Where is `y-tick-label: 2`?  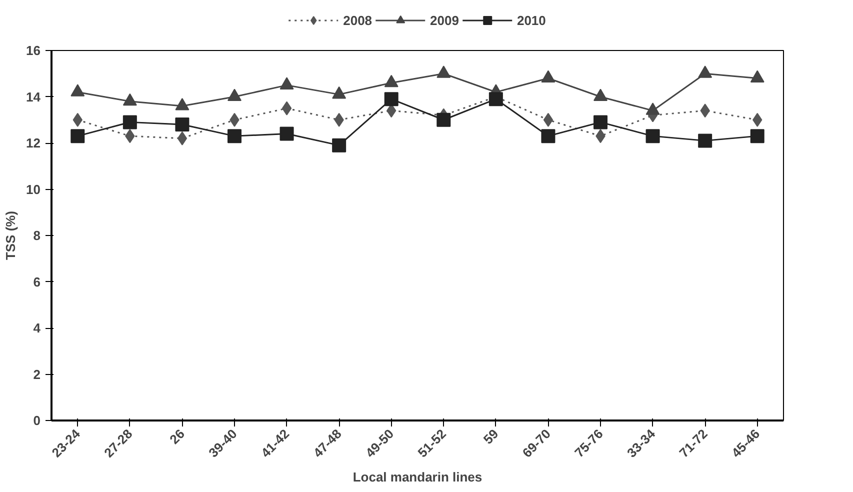 y-tick-label: 2 is located at coordinates (37, 374).